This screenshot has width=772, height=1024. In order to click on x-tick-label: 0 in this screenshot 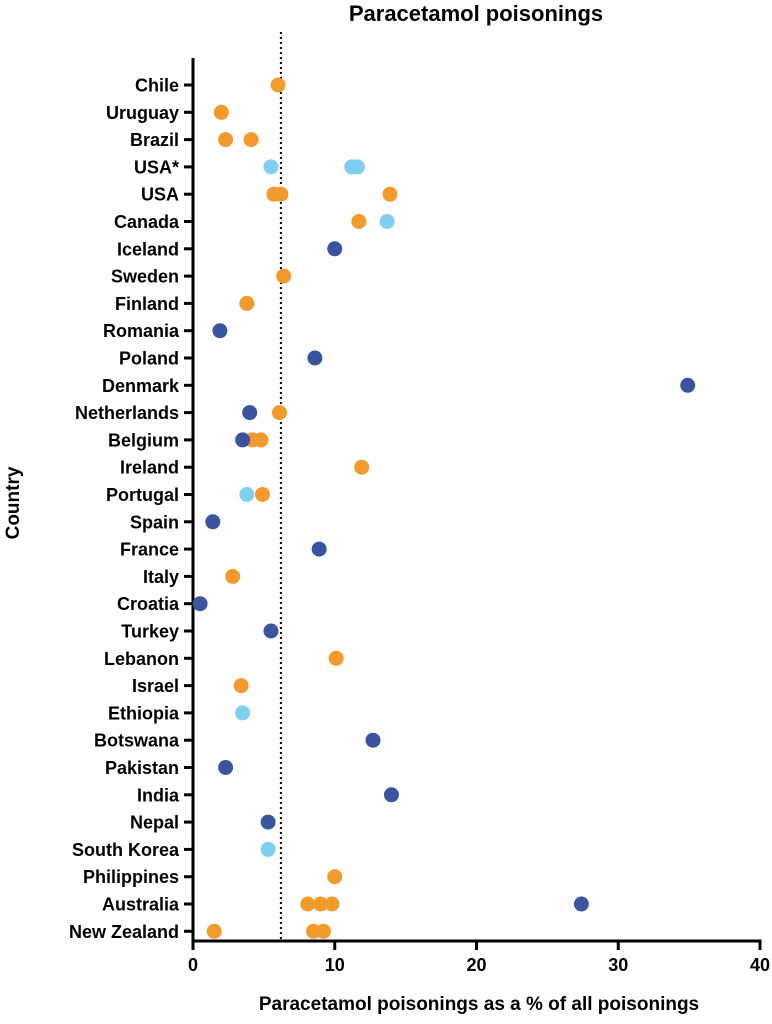, I will do `click(193, 965)`.